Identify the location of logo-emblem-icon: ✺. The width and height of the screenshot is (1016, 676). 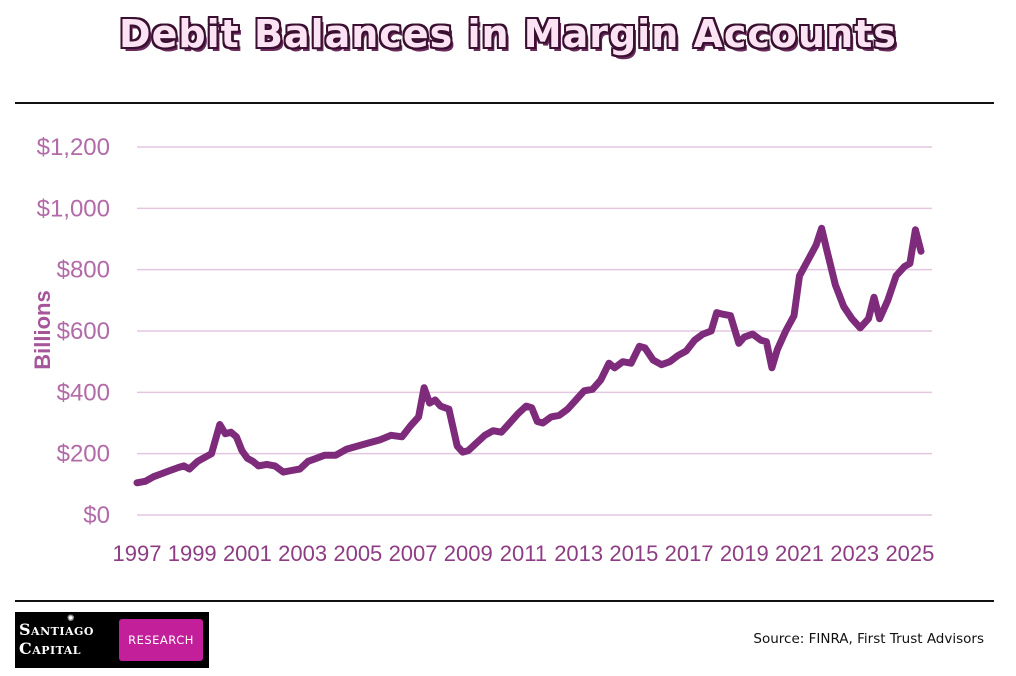
(71, 619).